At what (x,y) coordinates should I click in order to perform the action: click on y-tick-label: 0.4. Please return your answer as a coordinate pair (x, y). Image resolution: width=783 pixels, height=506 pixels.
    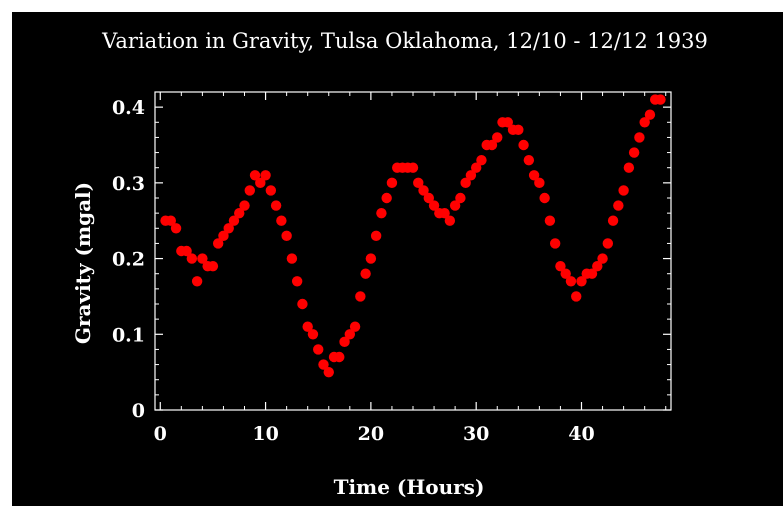
    Looking at the image, I should click on (128, 108).